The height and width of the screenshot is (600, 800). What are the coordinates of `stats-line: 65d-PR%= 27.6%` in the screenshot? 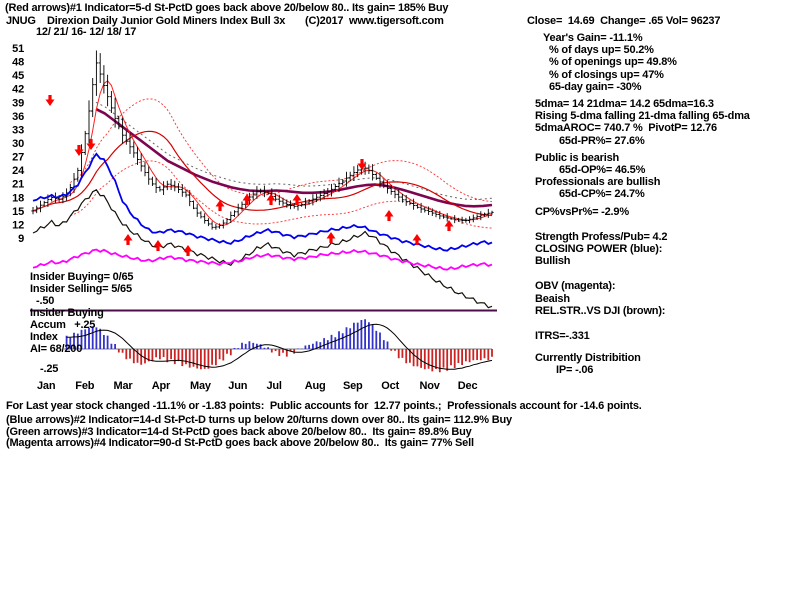 It's located at (602, 140).